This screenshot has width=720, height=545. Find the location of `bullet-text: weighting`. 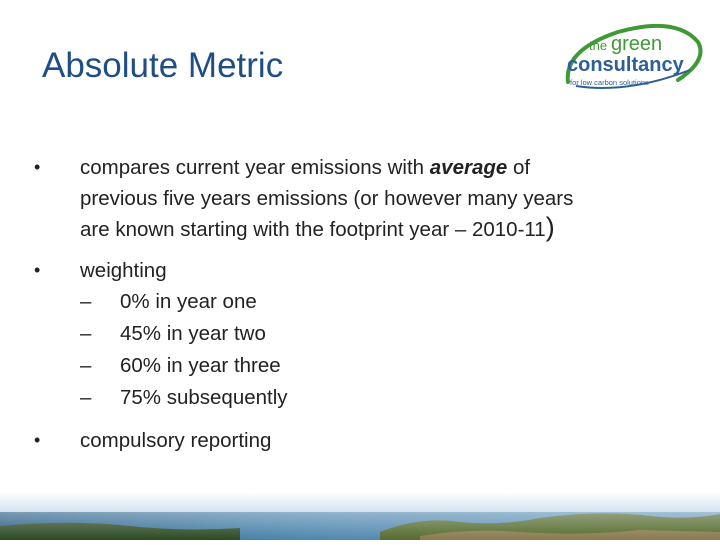

bullet-text: weighting is located at coordinates (123, 270).